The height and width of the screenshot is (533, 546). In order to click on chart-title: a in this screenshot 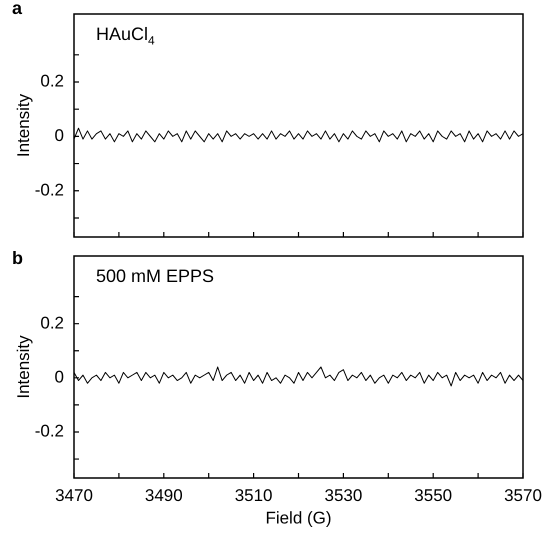, I will do `click(17, 9)`.